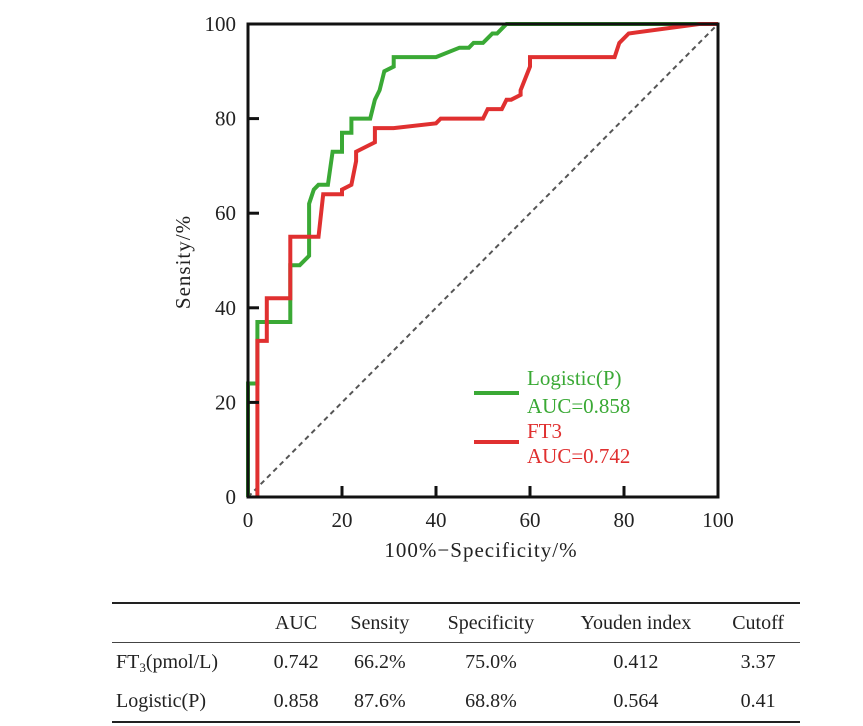 This screenshot has height=726, width=863. Describe the element at coordinates (436, 520) in the screenshot. I see `x-tick-label: 40` at that location.